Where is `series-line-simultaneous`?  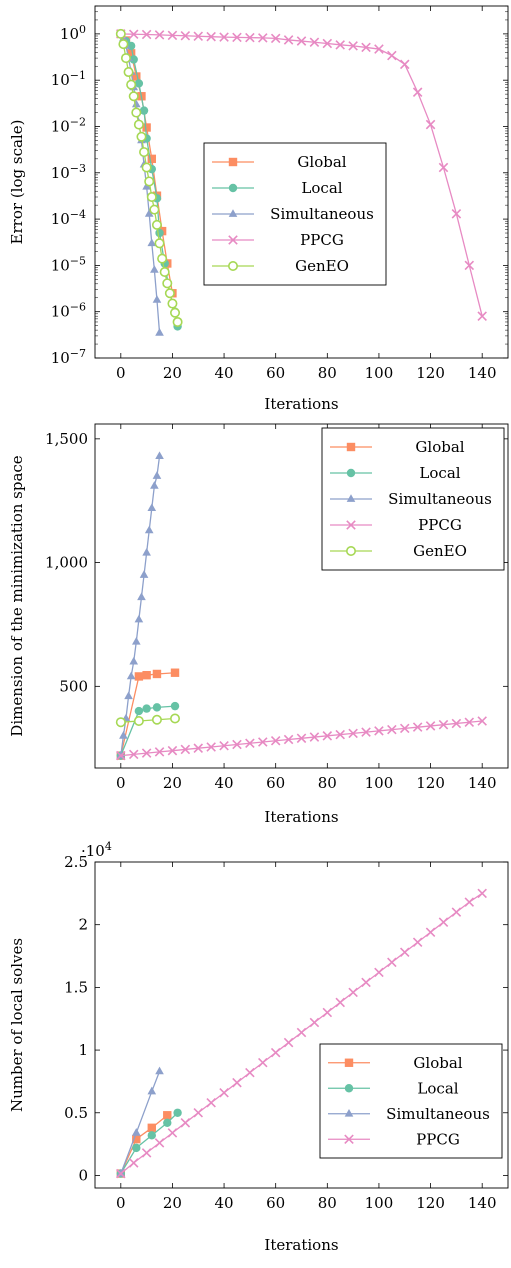 series-line-simultaneous is located at coordinates (140, 606).